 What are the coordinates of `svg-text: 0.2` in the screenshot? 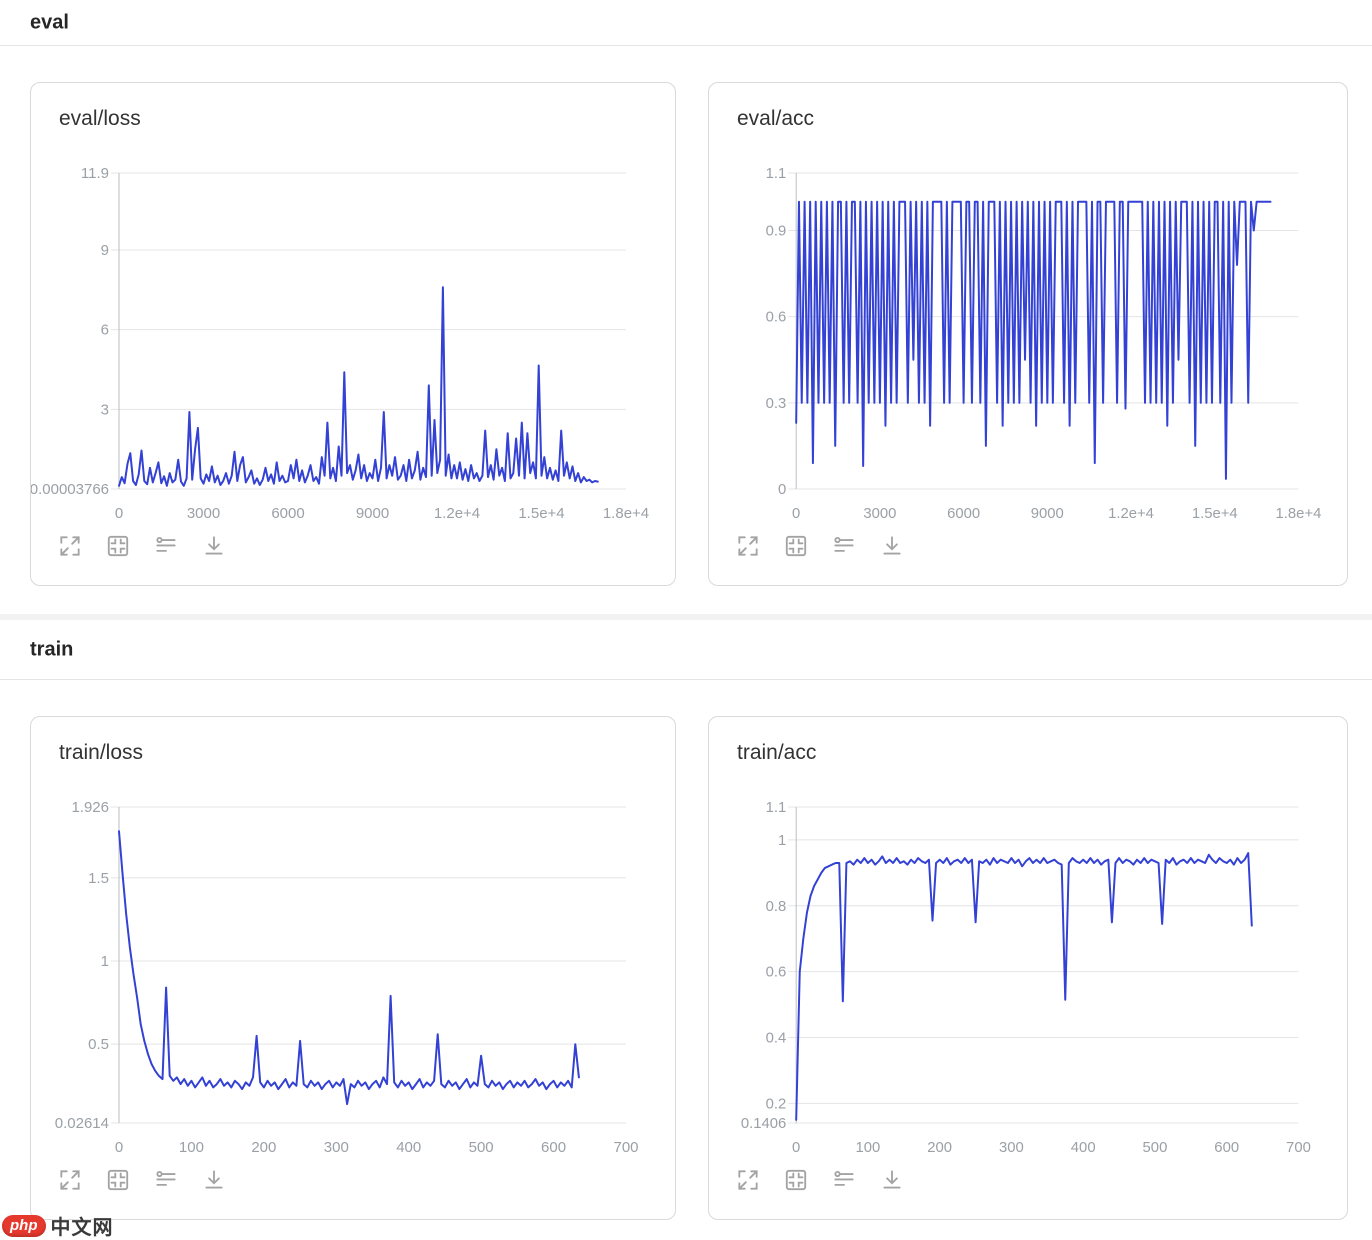 It's located at (776, 1103).